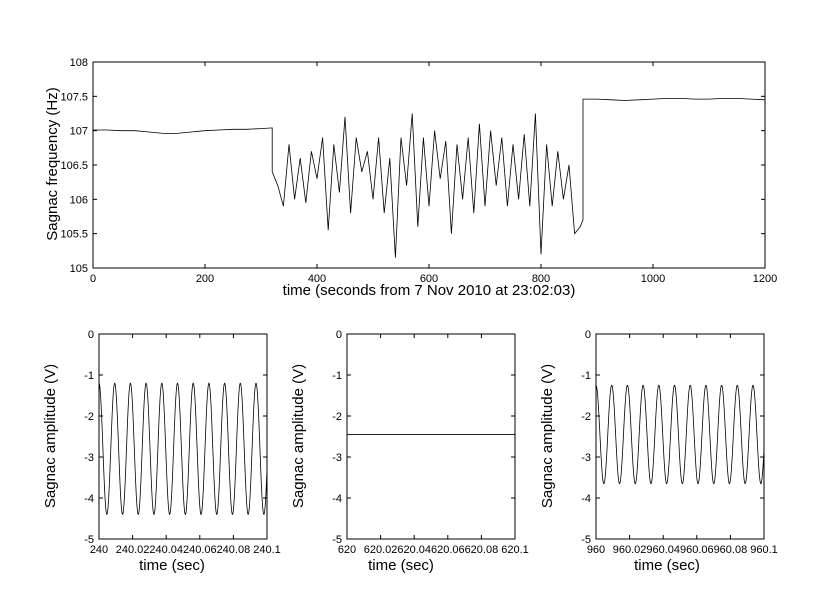 This screenshot has height=613, width=828. What do you see at coordinates (205, 279) in the screenshot?
I see `top-x-tick-label: 200` at bounding box center [205, 279].